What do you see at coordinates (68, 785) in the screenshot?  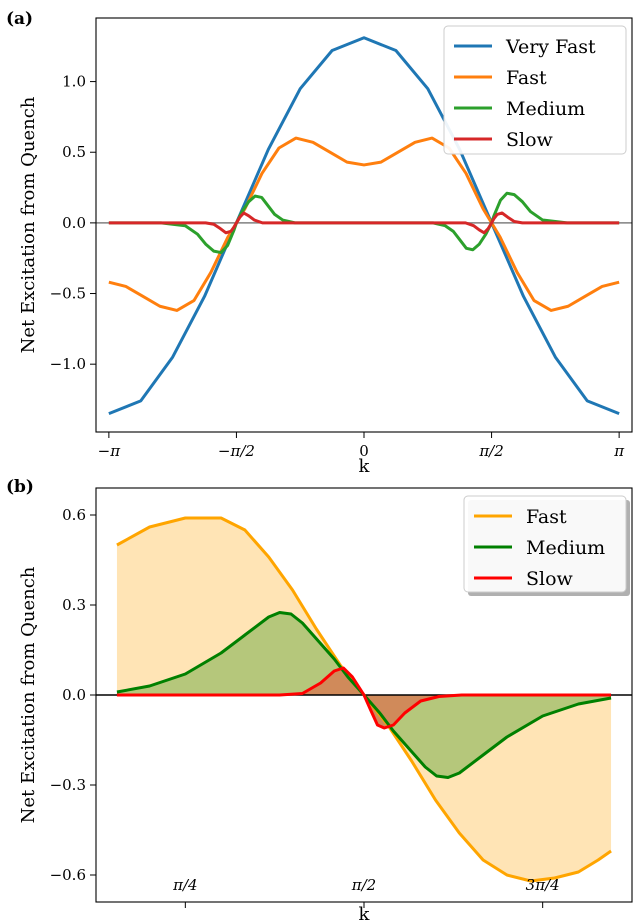 I see `y-tick-label: −0.3` at bounding box center [68, 785].